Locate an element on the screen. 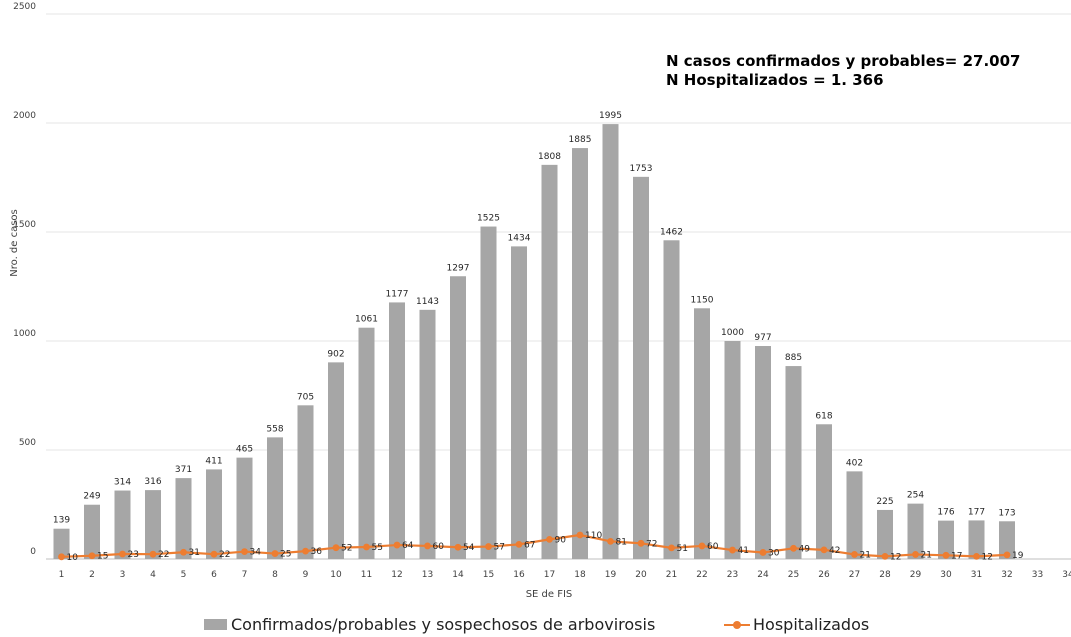 The width and height of the screenshot is (1071, 637). y-tick-label: 500 is located at coordinates (27, 443).